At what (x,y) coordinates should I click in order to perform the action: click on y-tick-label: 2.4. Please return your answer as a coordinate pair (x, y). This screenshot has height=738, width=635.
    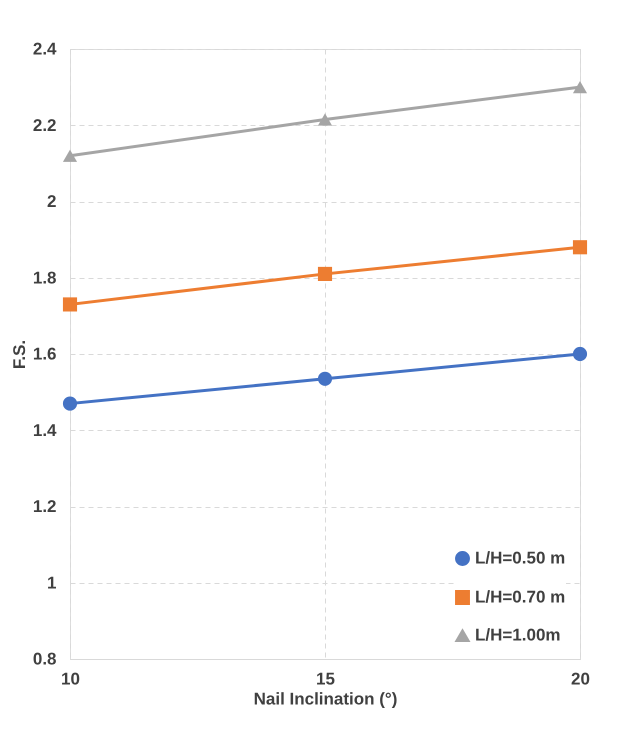
    Looking at the image, I should click on (45, 49).